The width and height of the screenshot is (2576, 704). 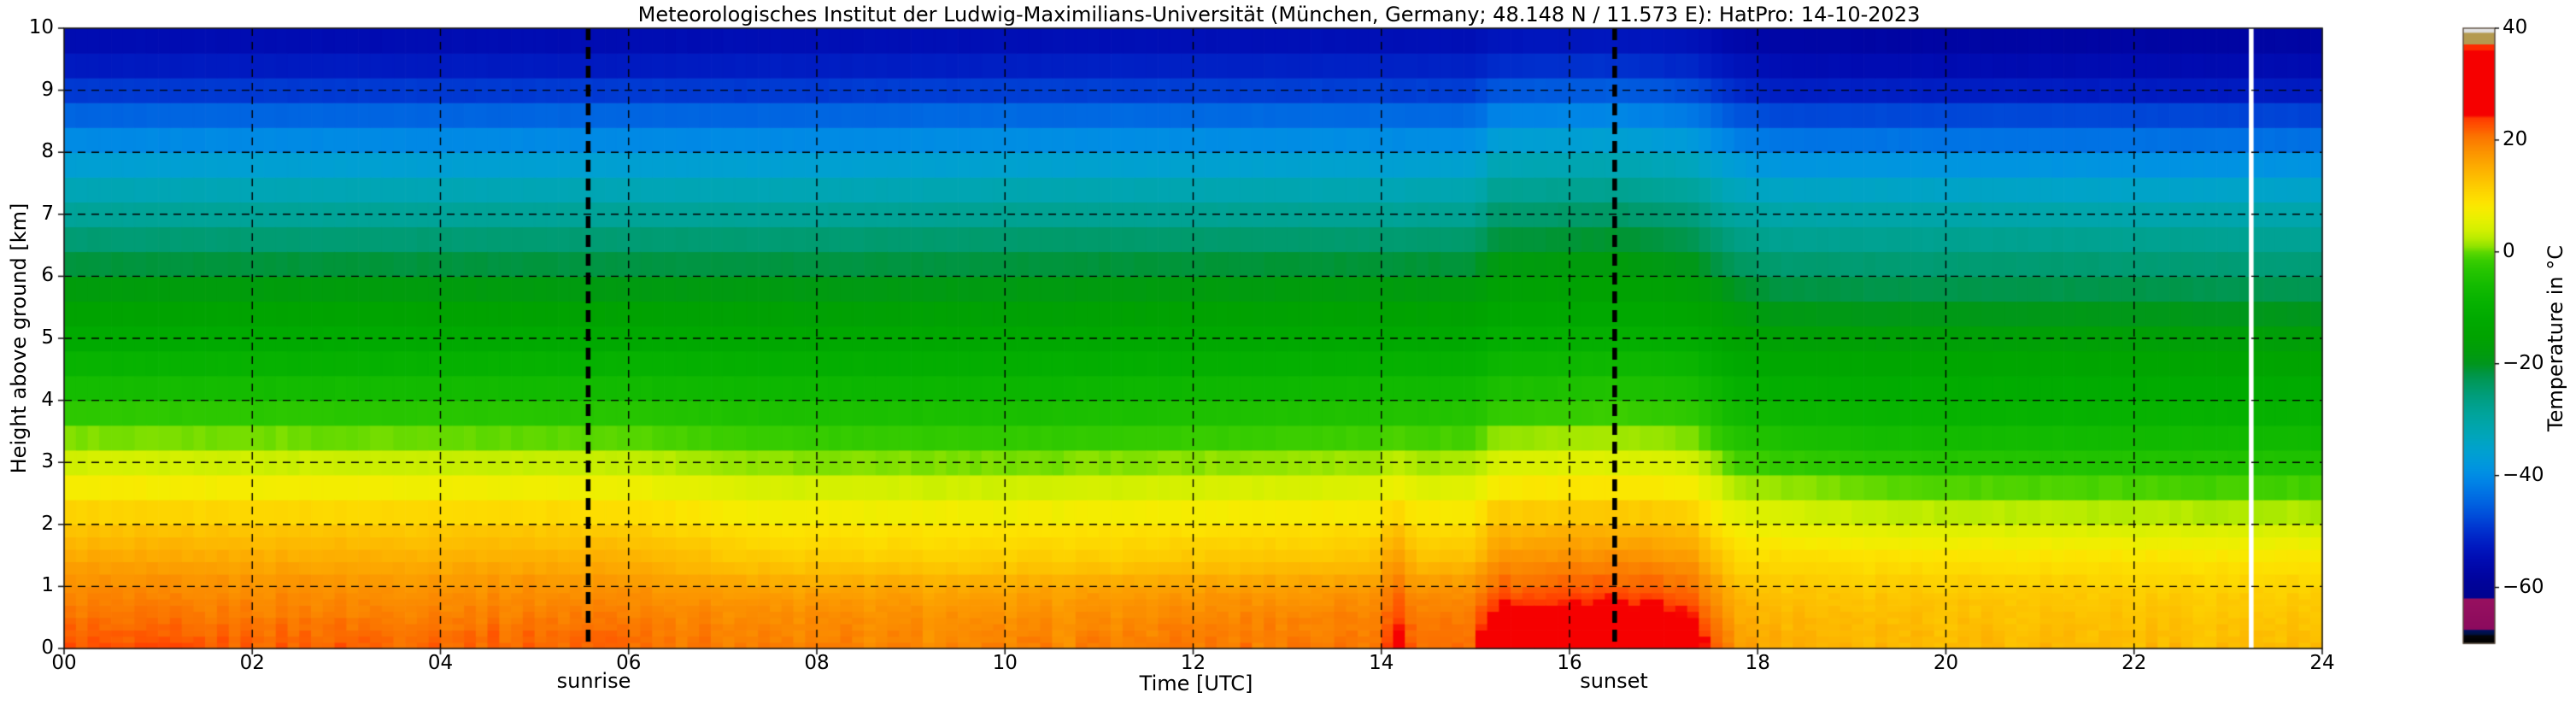 I want to click on x-axis-label: Time [UTC], so click(x=1196, y=683).